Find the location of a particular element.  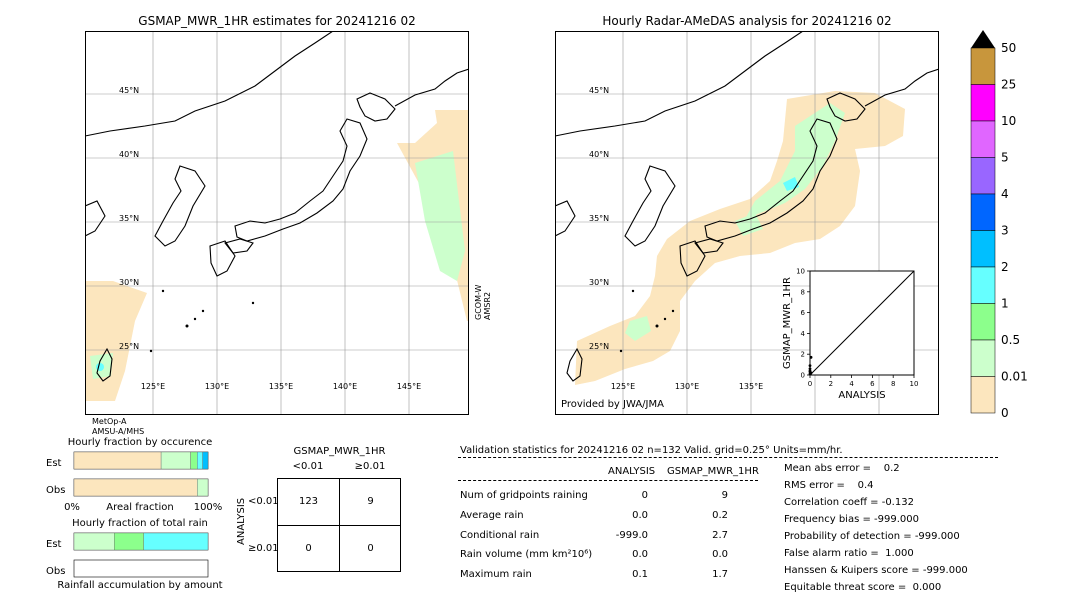

total-rain-chart: Est Obs is located at coordinates (127, 555).